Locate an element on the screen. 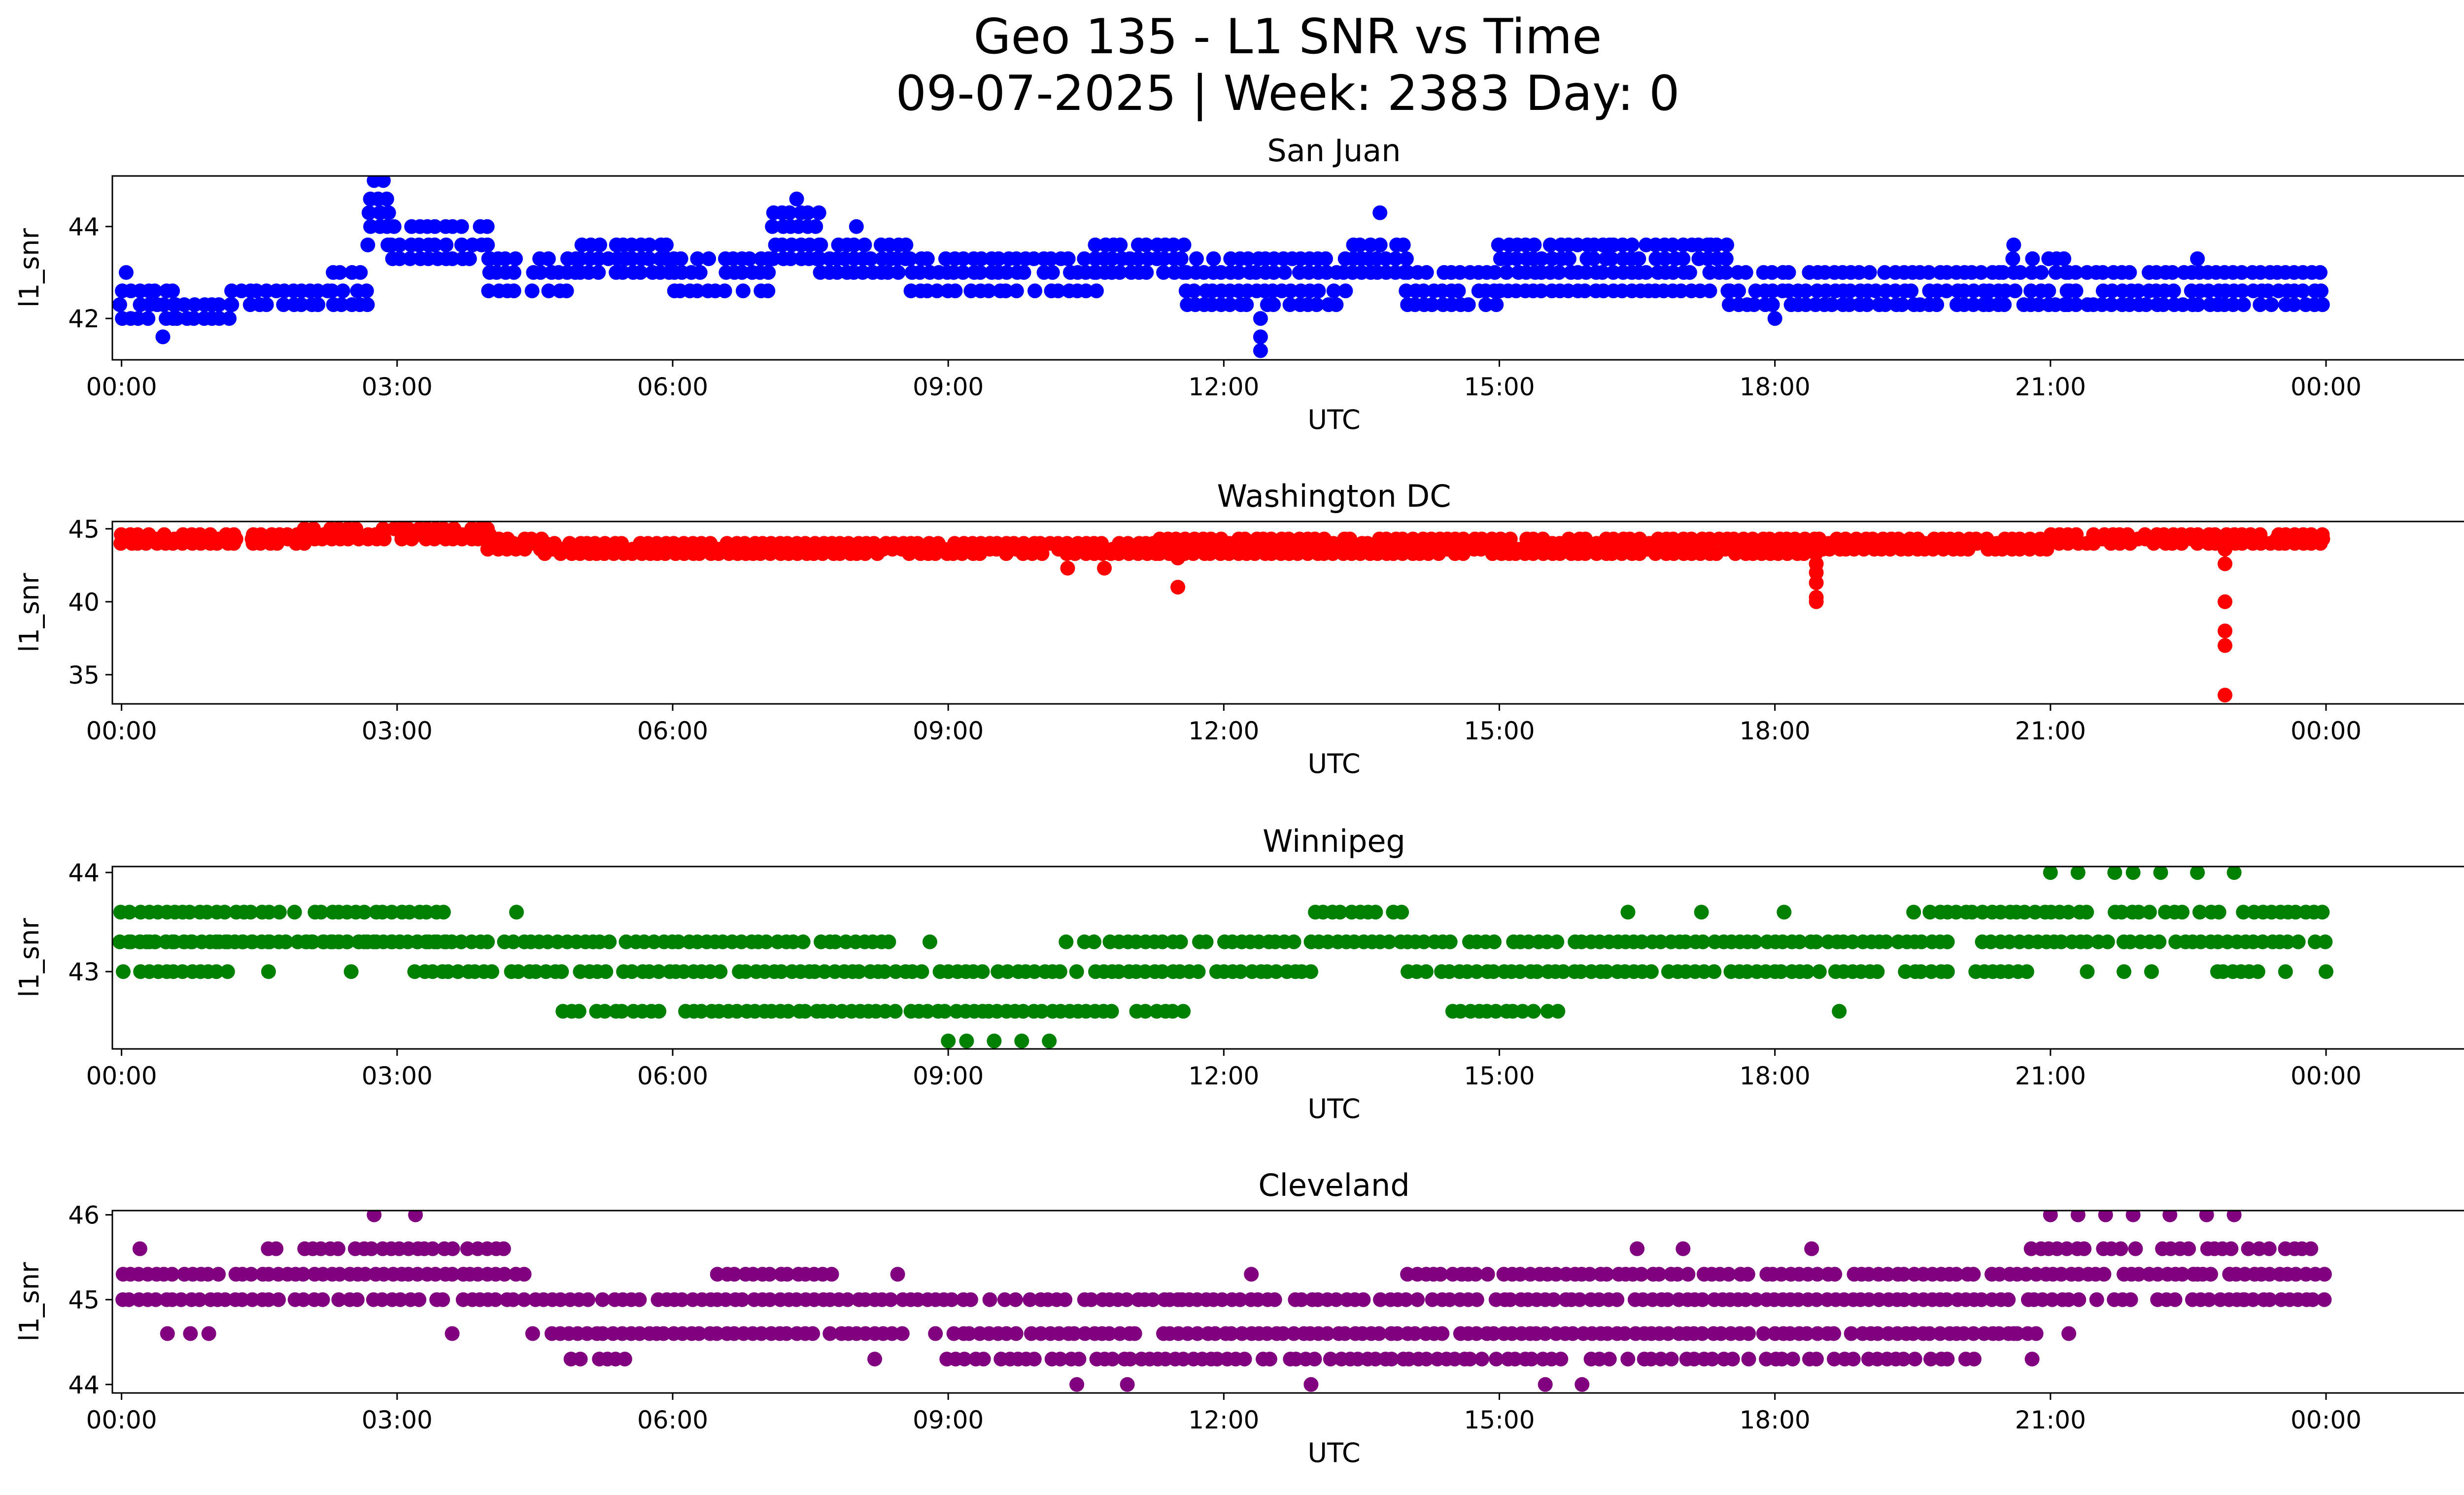 This screenshot has height=1495, width=2464. x-tick-label: 00:00 is located at coordinates (121, 731).